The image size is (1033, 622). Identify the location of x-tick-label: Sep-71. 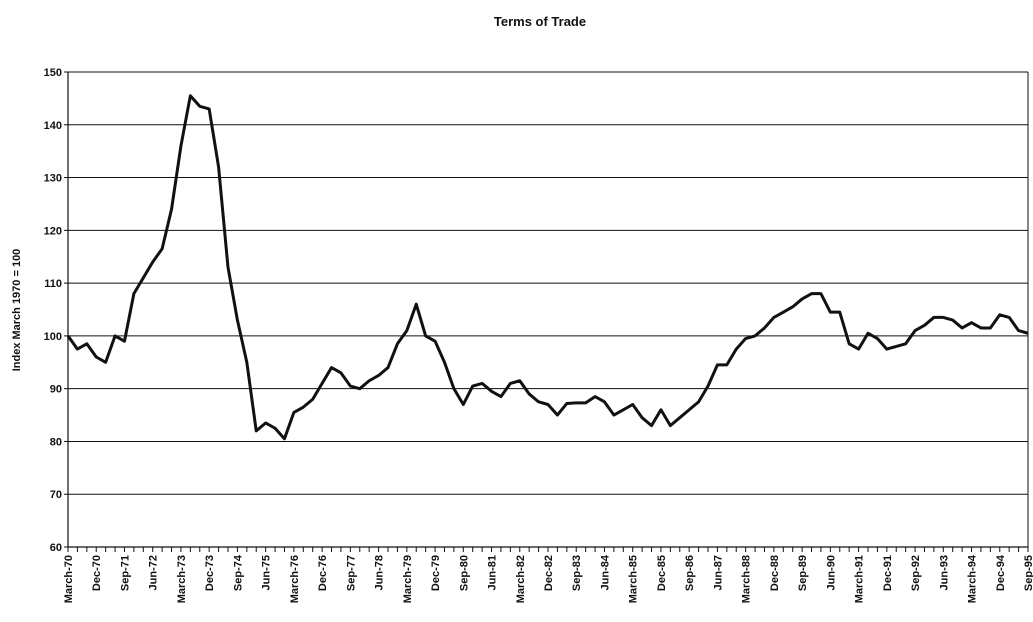
(125, 573).